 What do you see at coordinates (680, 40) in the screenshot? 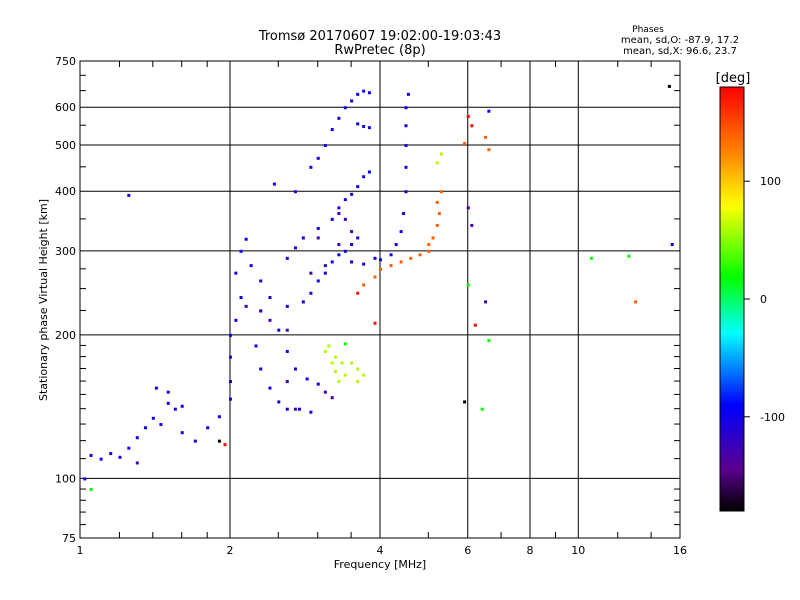
I see `stats-line-o: mean, sd,O: -87.9, 17.2` at bounding box center [680, 40].